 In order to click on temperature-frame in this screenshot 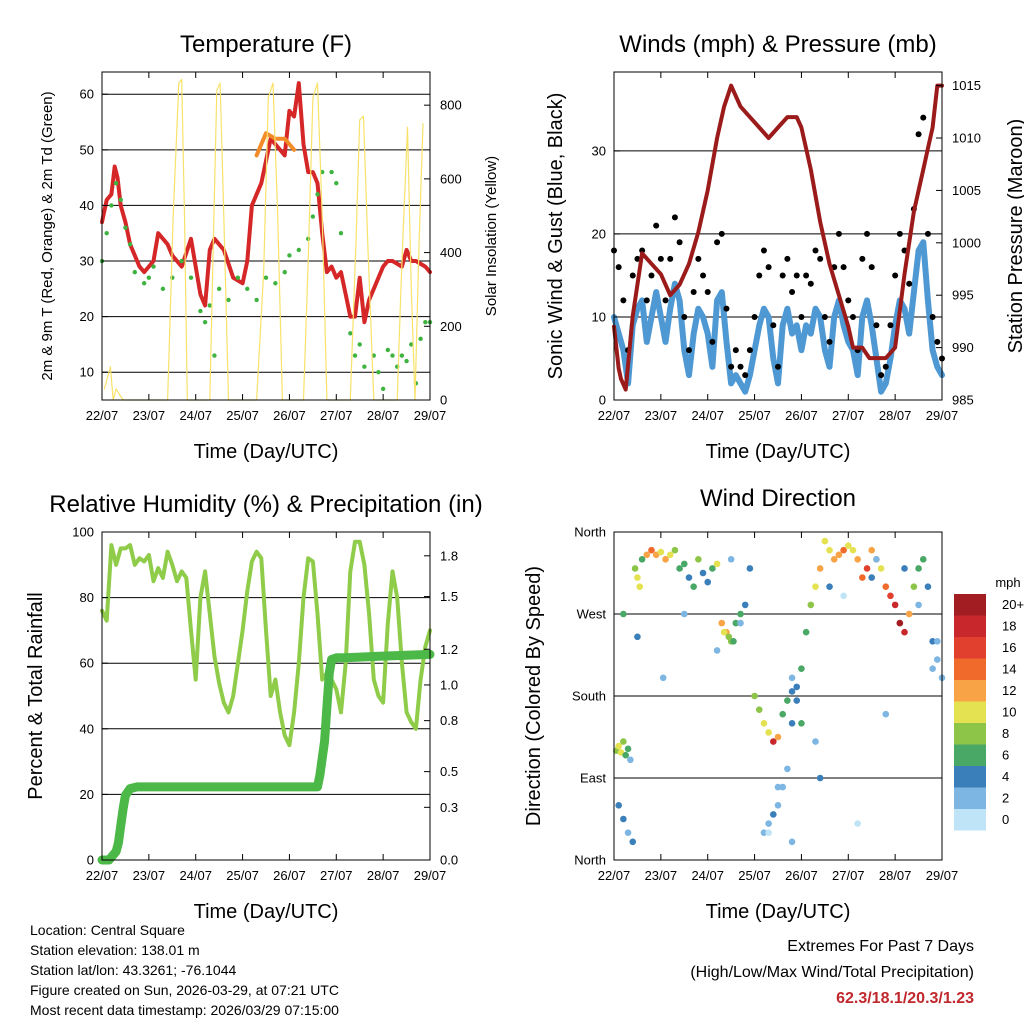, I will do `click(266, 236)`.